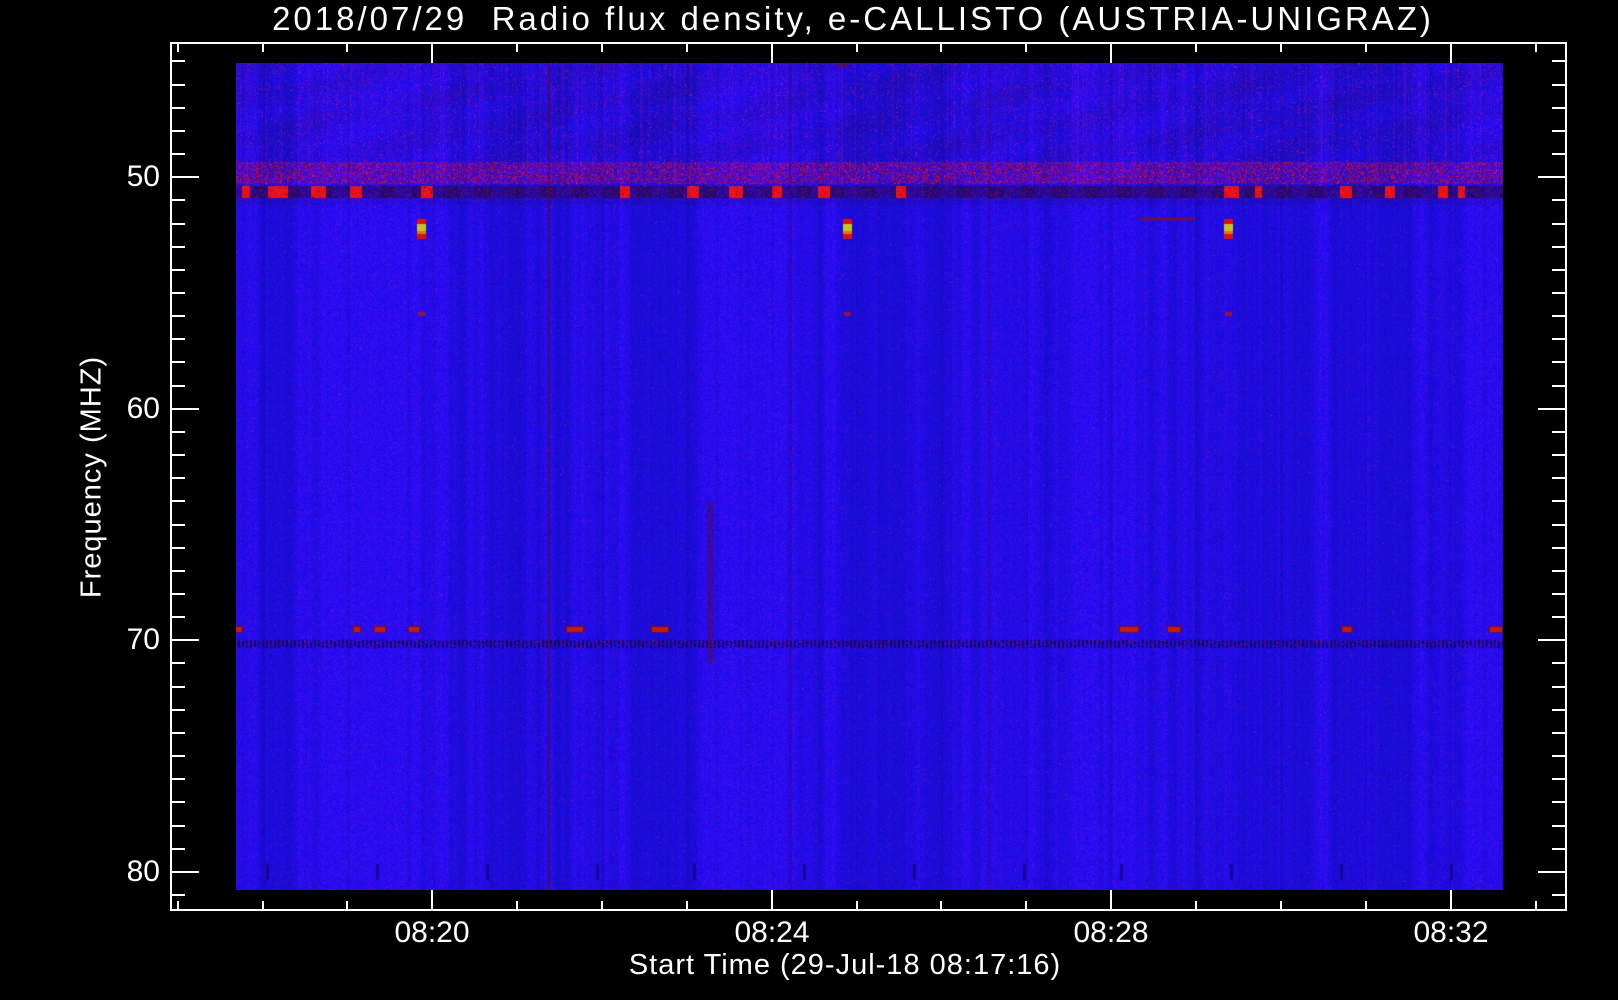 The image size is (1618, 1000). I want to click on y-tick-label: 60, so click(143, 408).